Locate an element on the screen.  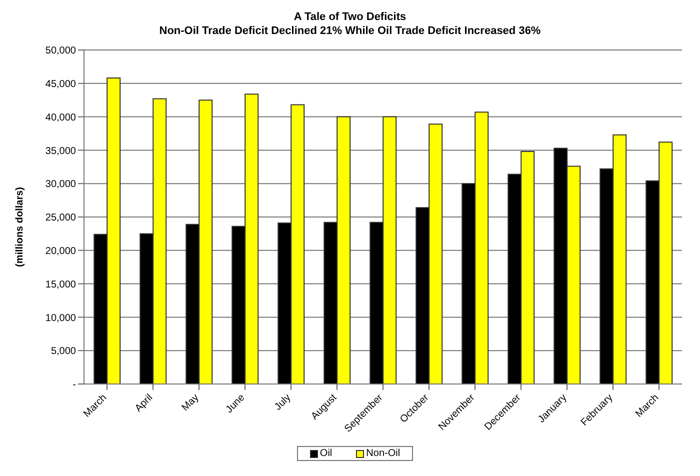
y-tick-label: - is located at coordinates (74, 385).